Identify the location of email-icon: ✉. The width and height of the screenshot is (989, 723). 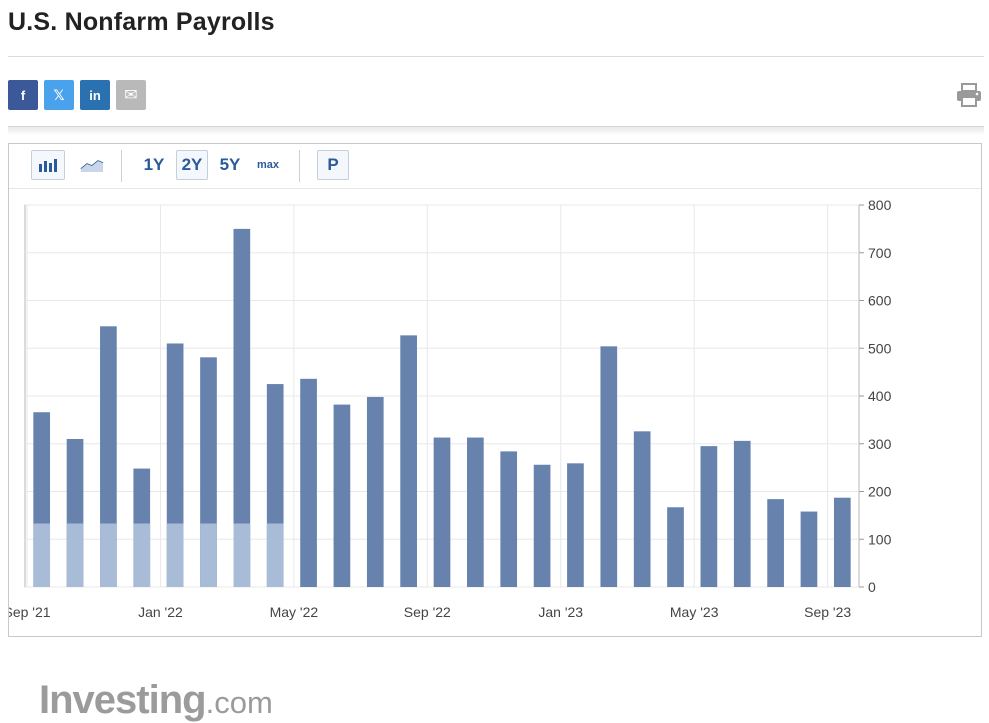
(131, 95).